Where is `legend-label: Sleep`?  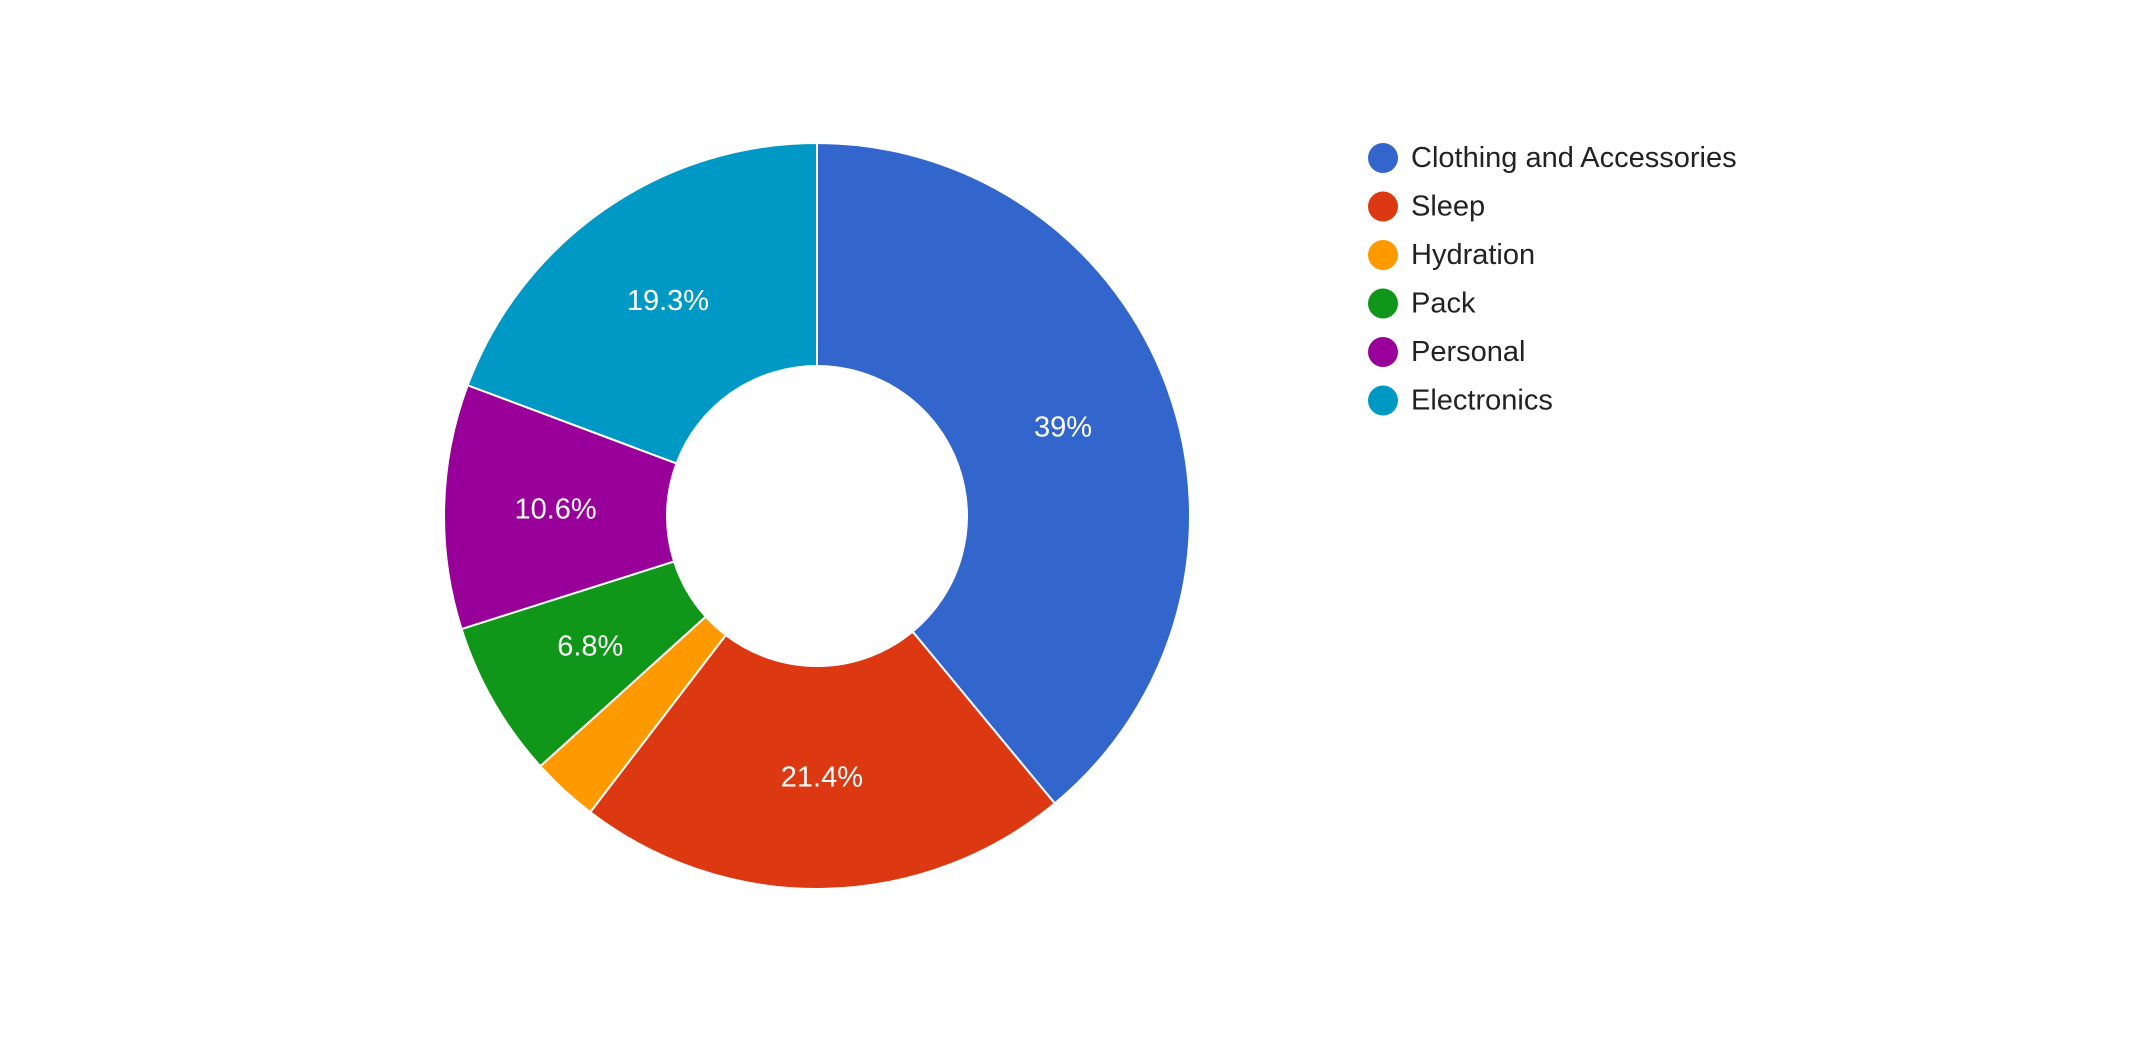 legend-label: Sleep is located at coordinates (1448, 207).